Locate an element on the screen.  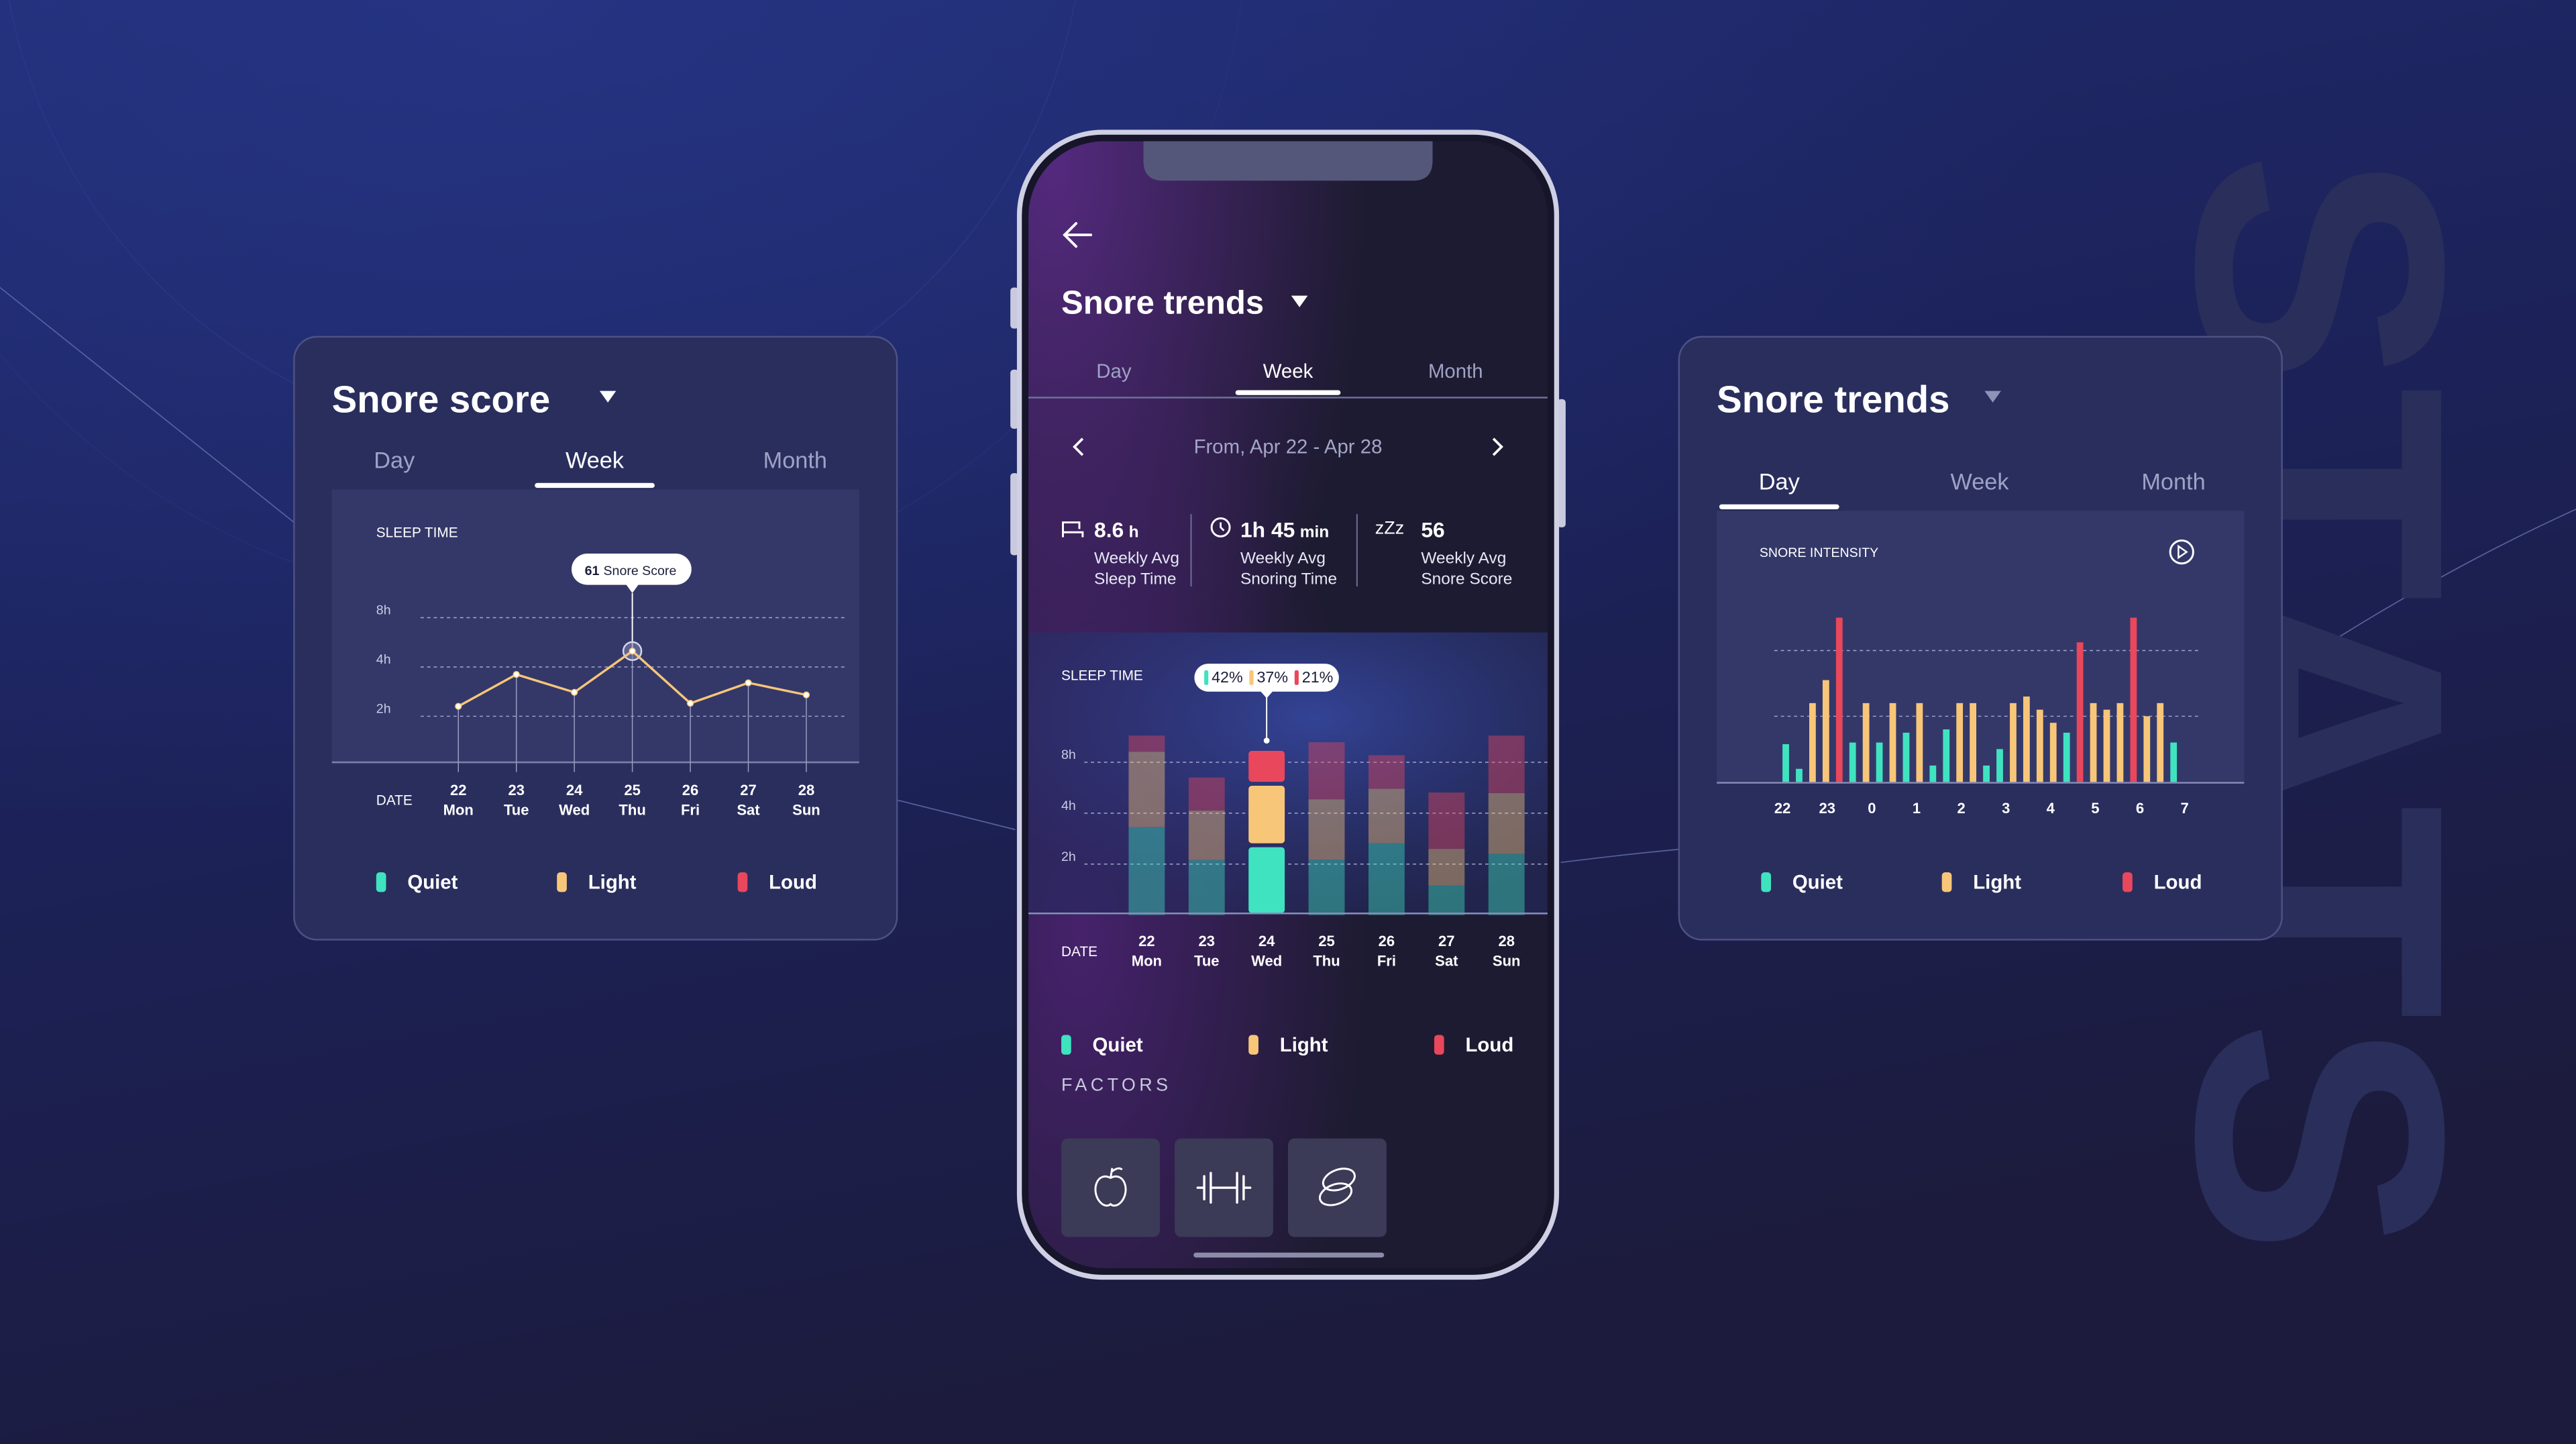
x-tick-label: 3 is located at coordinates (2006, 809).